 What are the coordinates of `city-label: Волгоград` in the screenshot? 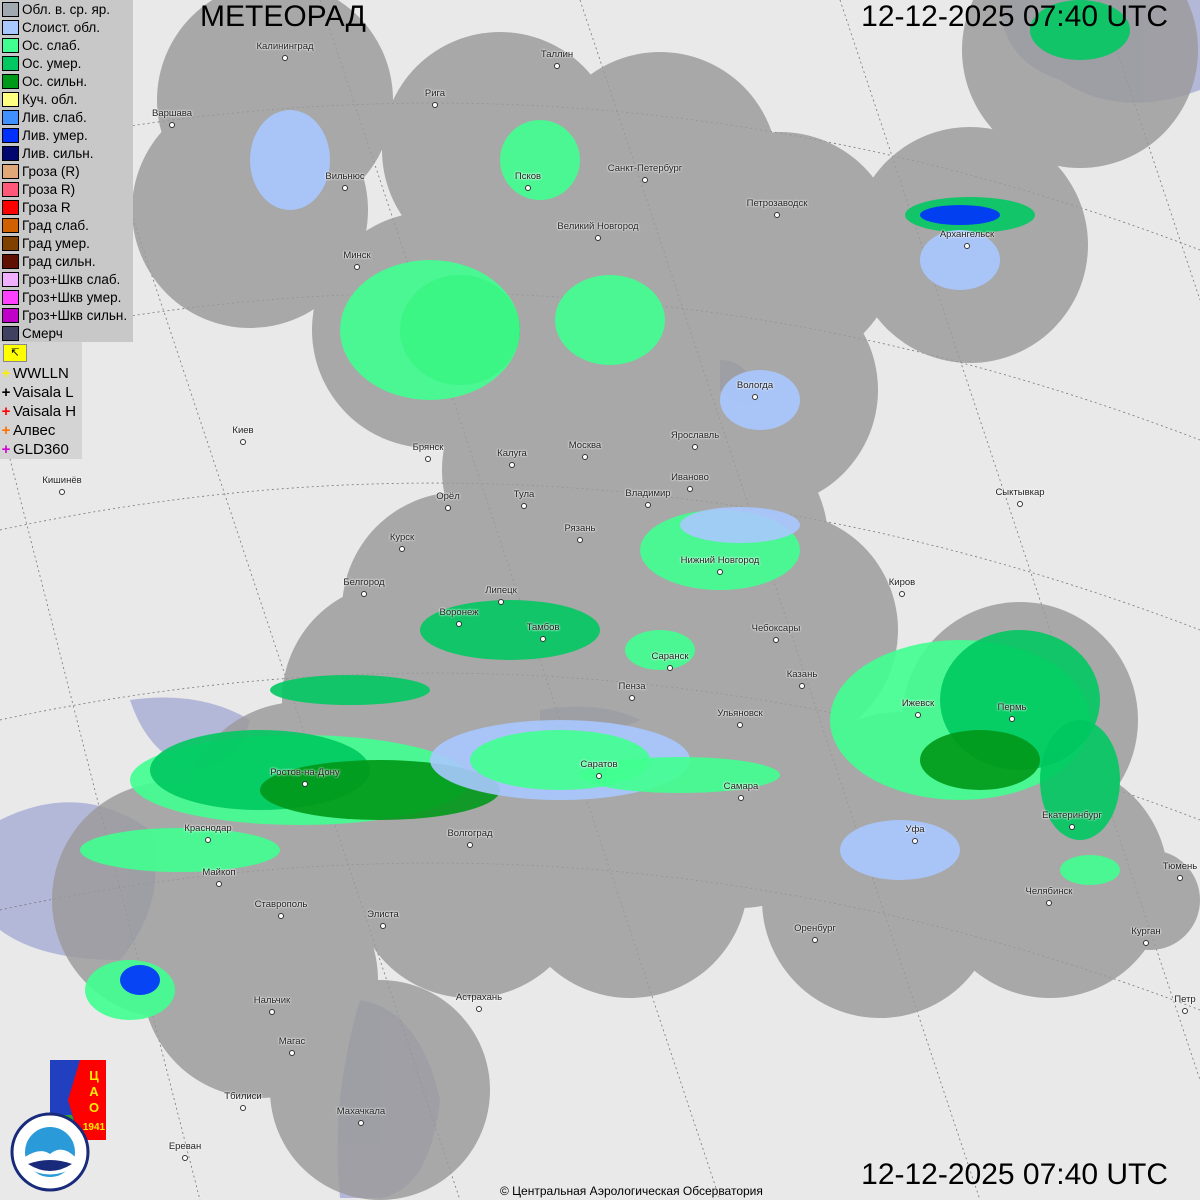 It's located at (470, 833).